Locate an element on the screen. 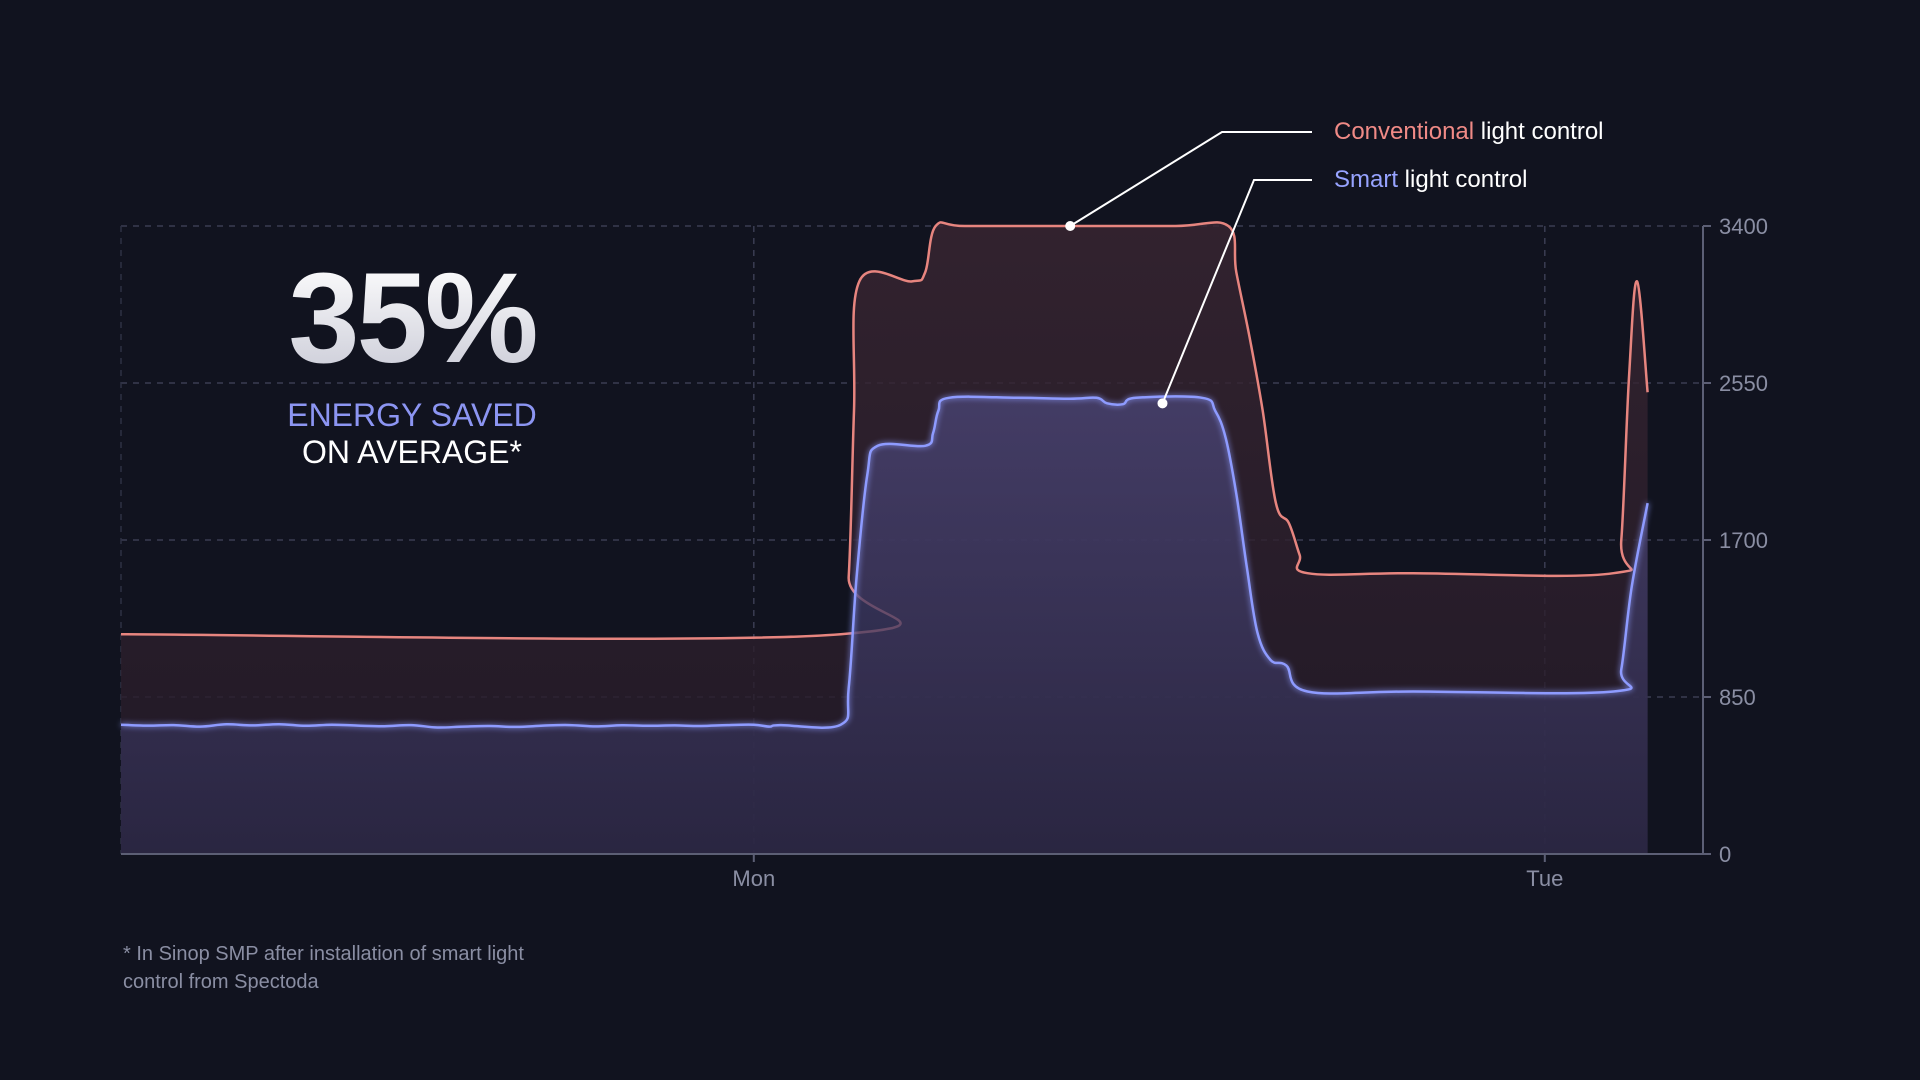 Image resolution: width=1920 pixels, height=1080 pixels. legend-callouts is located at coordinates (1188, 270).